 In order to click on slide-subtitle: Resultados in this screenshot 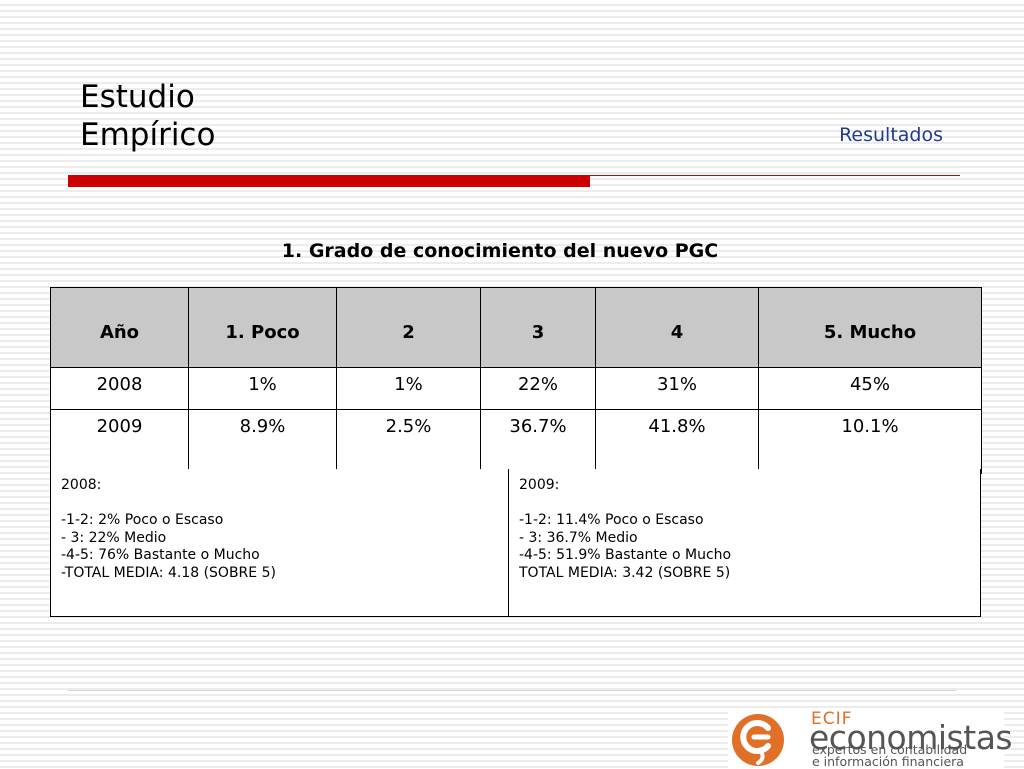, I will do `click(891, 135)`.